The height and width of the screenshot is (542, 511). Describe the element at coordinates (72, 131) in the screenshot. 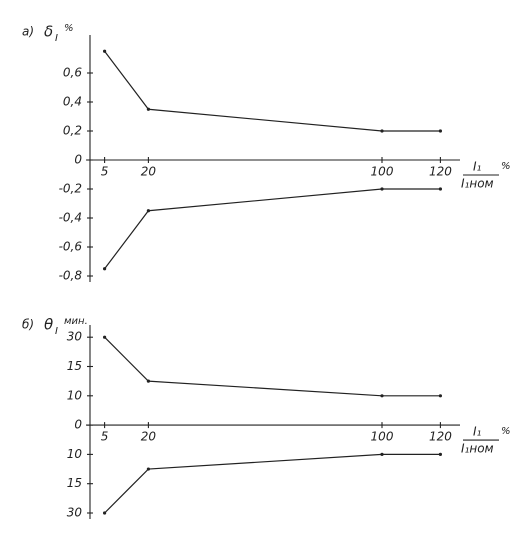

I see `y-tick-label: 0,2` at that location.